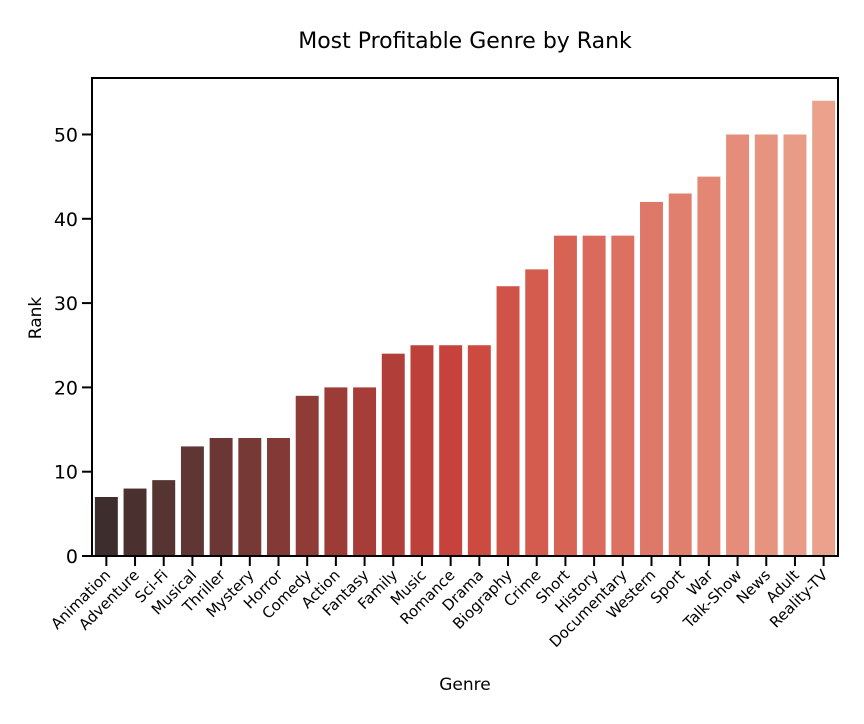 This screenshot has height=724, width=864. What do you see at coordinates (709, 366) in the screenshot?
I see `bar-war` at bounding box center [709, 366].